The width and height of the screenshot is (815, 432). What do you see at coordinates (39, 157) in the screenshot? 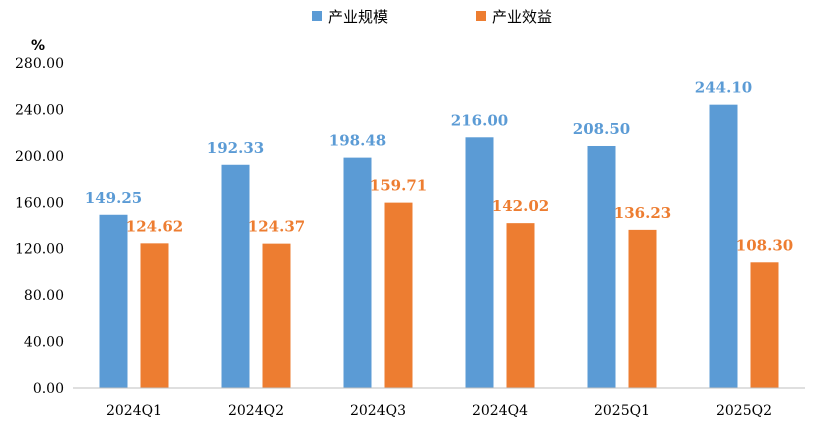
I see `y-tick-label: 200.00` at bounding box center [39, 157].